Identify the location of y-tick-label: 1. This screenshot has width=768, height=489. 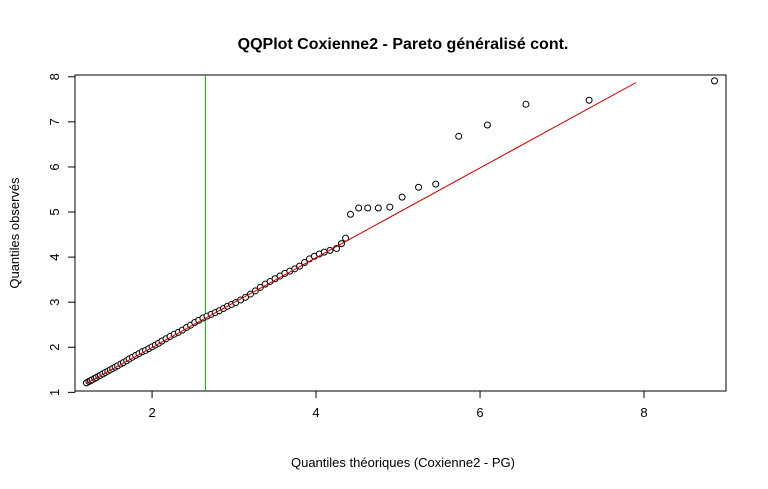
(54, 392).